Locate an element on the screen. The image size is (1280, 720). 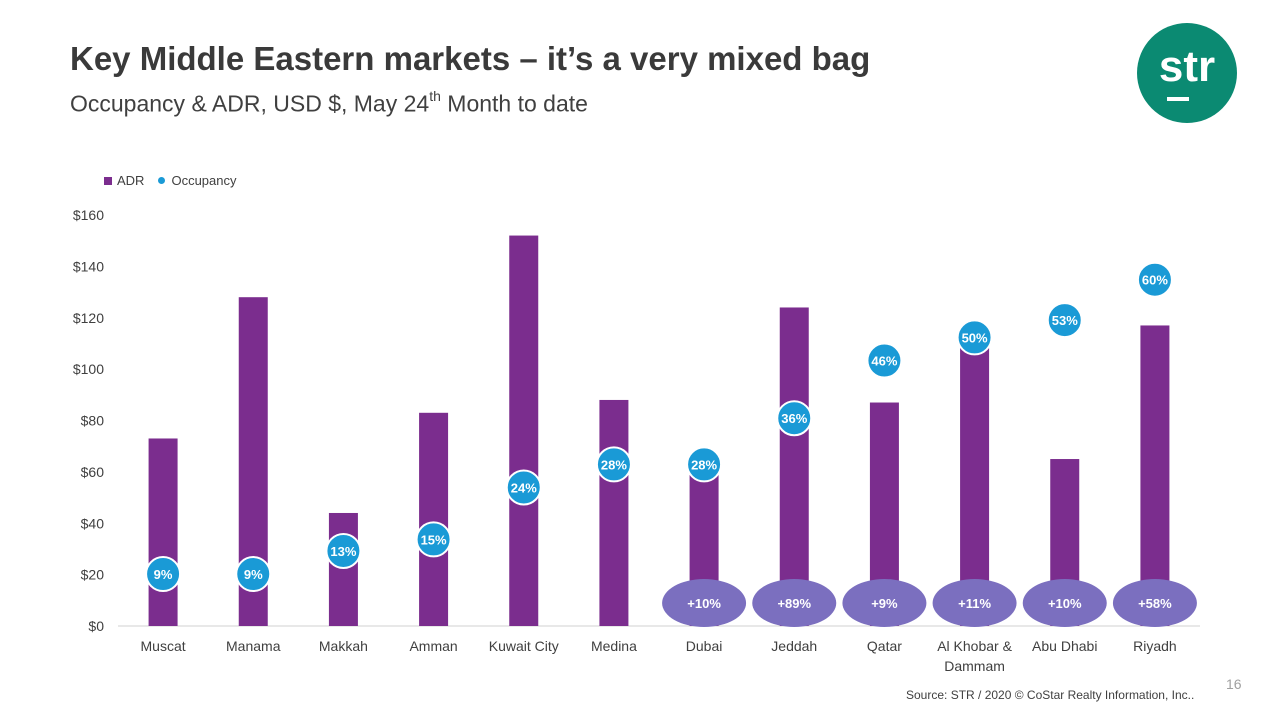
legend-item-occupancy: Occupancy is located at coordinates (197, 180).